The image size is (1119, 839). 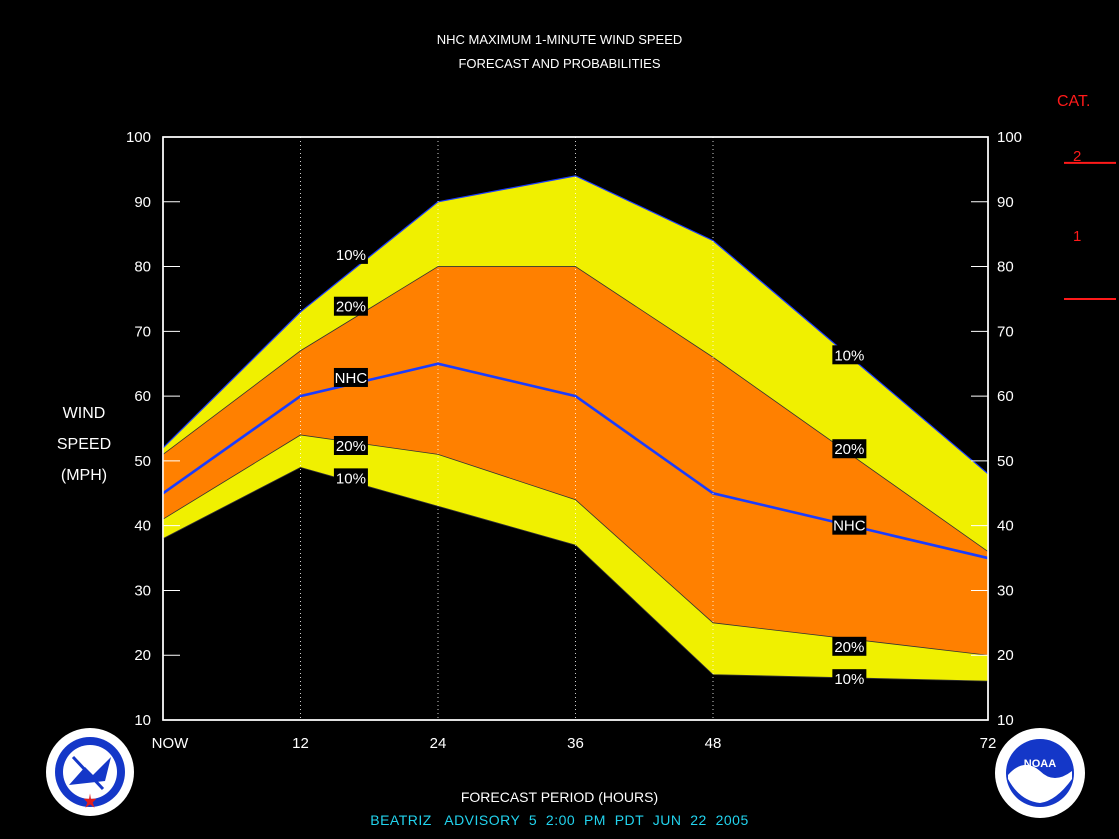 I want to click on y-tick-label-left: 100, so click(x=138, y=137).